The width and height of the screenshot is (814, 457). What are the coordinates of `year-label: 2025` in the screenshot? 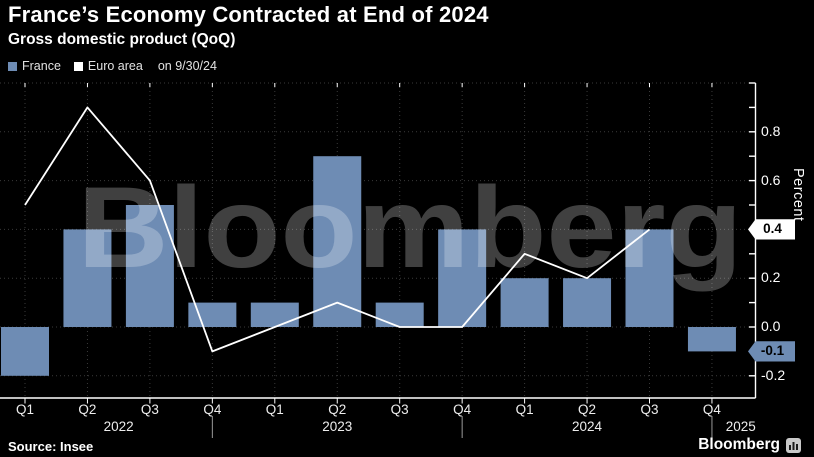 It's located at (740, 426).